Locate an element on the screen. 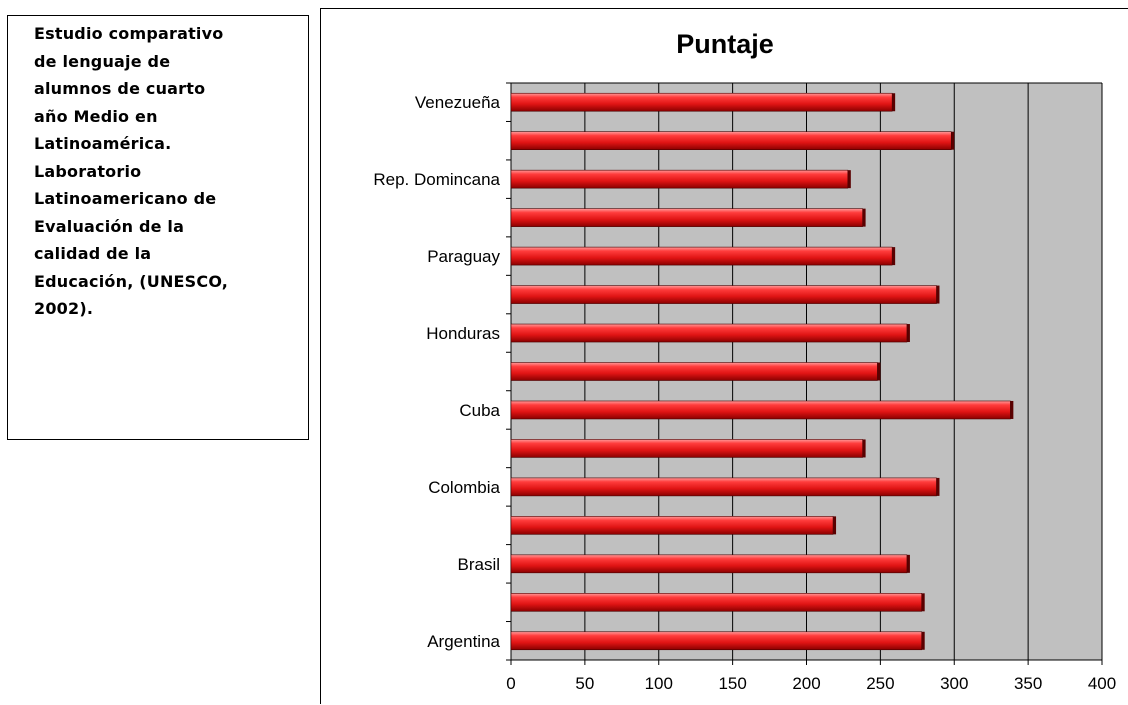  y-tick-label-2: Brasil is located at coordinates (478, 564).